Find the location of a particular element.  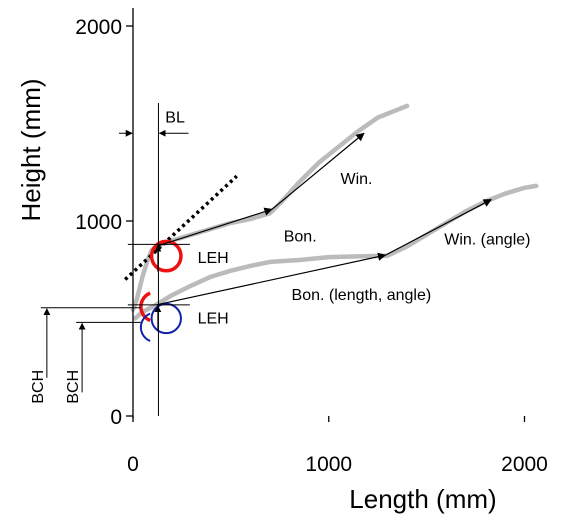

x-tick-label: 2000 is located at coordinates (524, 464).